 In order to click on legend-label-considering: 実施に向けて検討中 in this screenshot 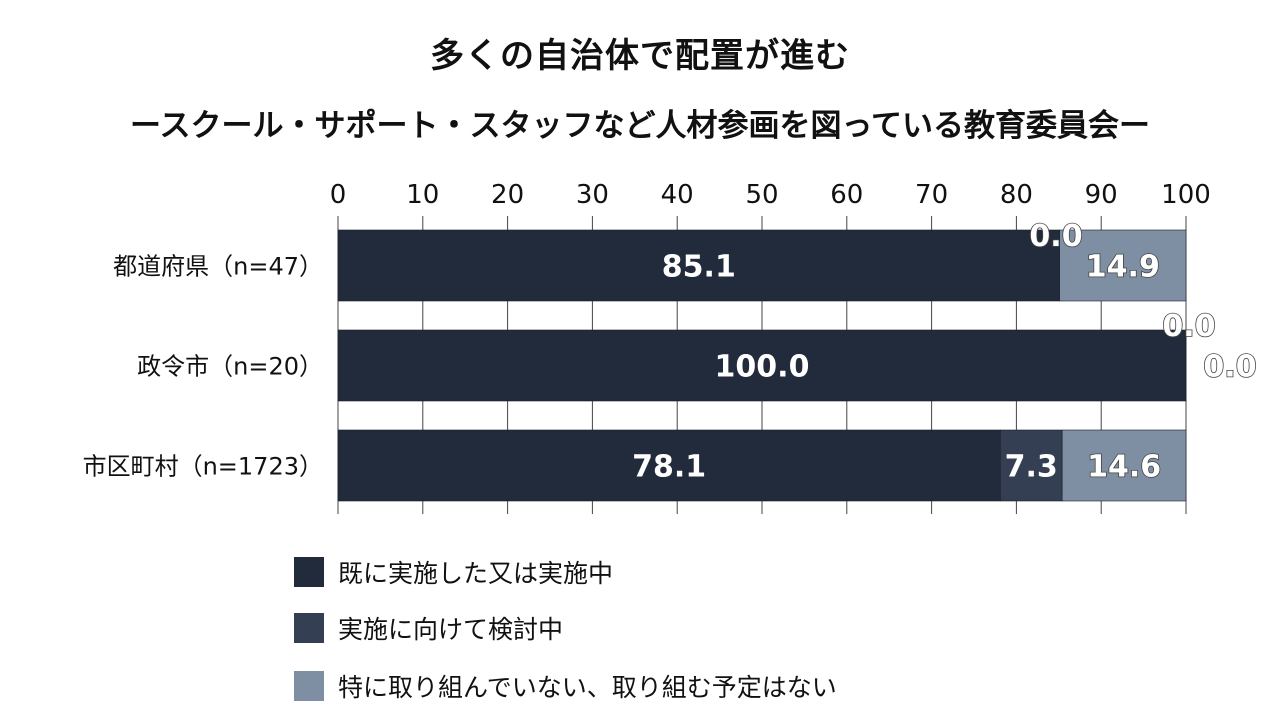, I will do `click(451, 629)`.